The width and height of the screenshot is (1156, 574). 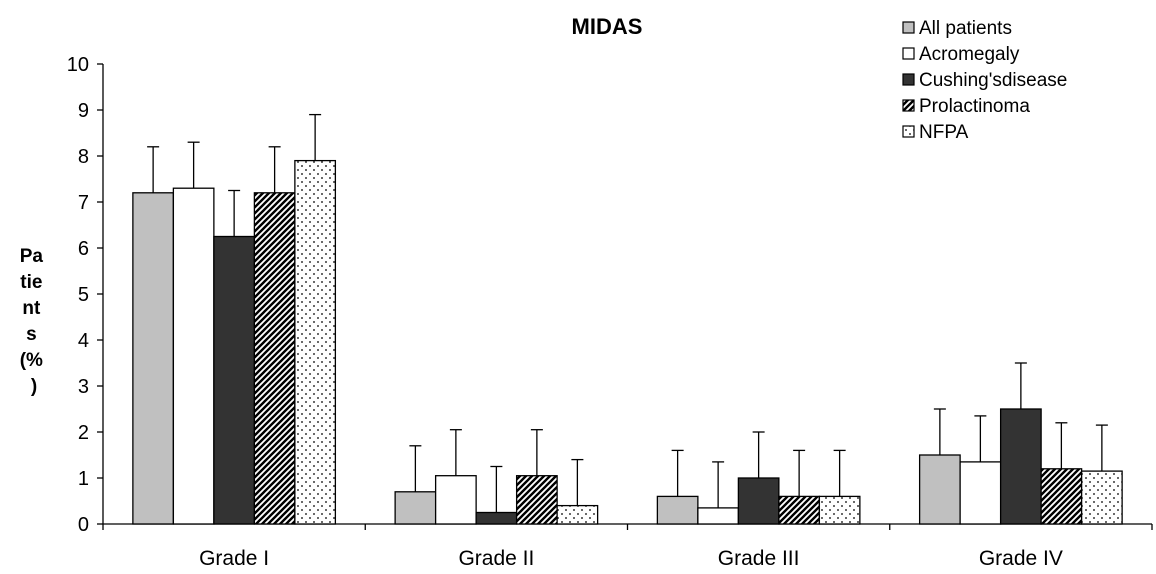 I want to click on y-tick-label: 3, so click(x=83, y=387).